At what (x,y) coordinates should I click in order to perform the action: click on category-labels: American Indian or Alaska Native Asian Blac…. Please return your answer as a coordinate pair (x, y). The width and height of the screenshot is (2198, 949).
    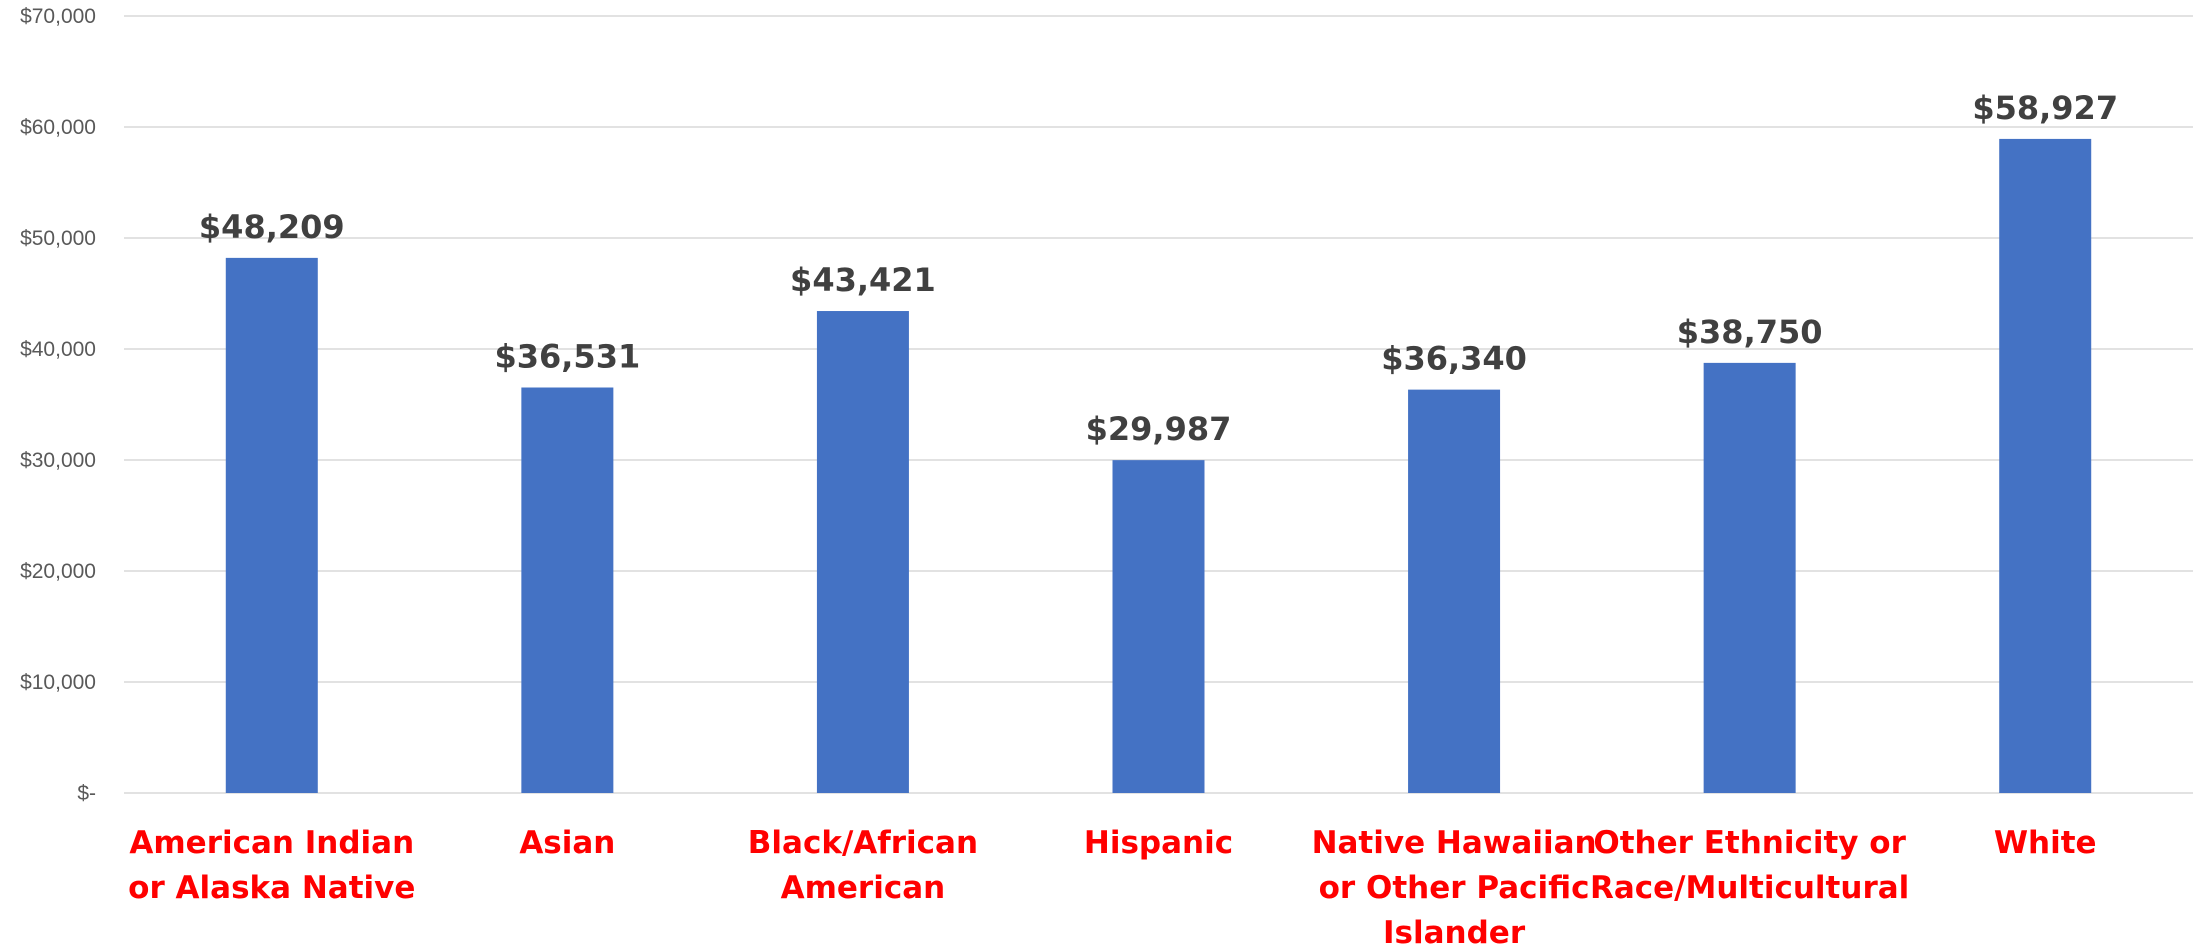
    Looking at the image, I should click on (1112, 887).